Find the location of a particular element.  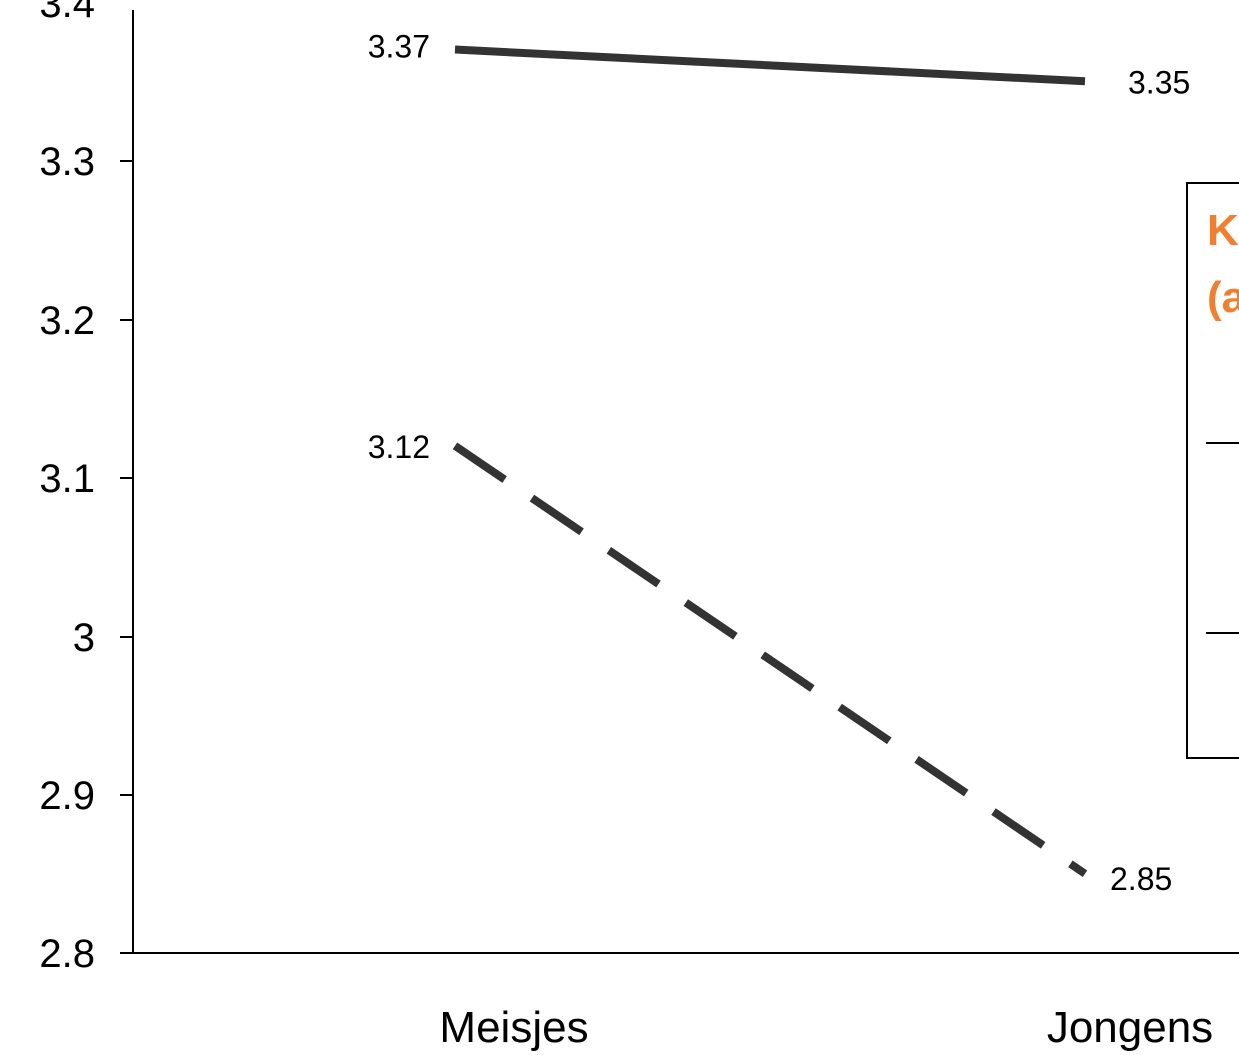

legend-box is located at coordinates (1212, 470).